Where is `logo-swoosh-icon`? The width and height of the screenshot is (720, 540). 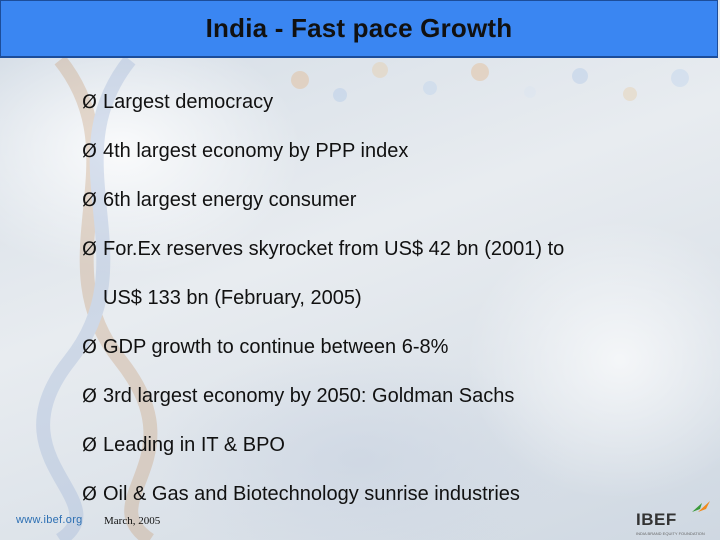
logo-swoosh-icon is located at coordinates (701, 506).